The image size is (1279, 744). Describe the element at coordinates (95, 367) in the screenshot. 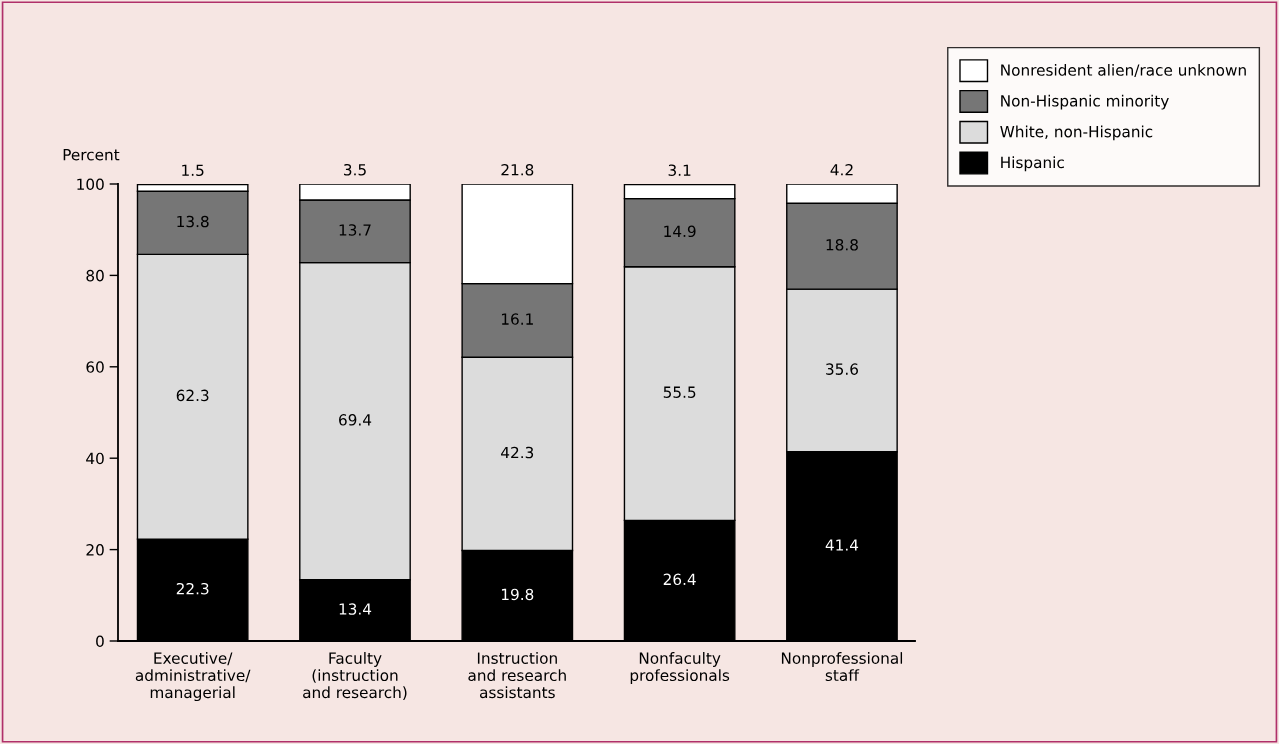

I see `y-tick-label: 60` at that location.